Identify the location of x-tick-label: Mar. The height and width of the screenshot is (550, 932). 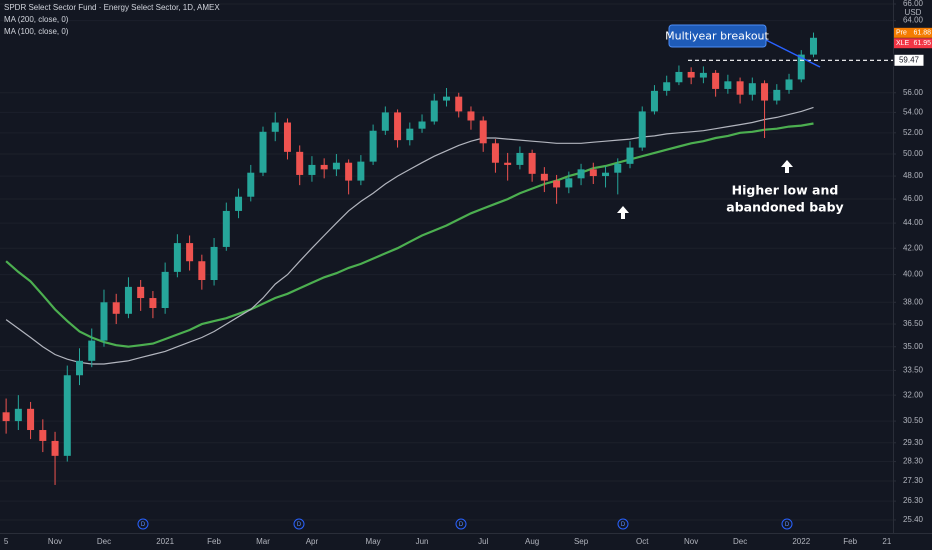
(263, 541).